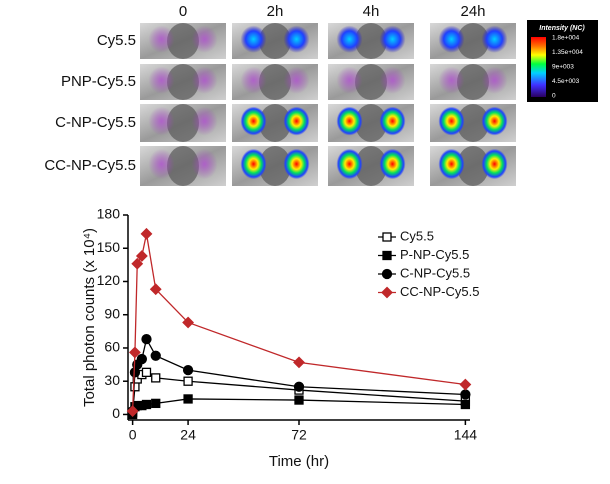  I want to click on y-tick-label: 0, so click(116, 413).